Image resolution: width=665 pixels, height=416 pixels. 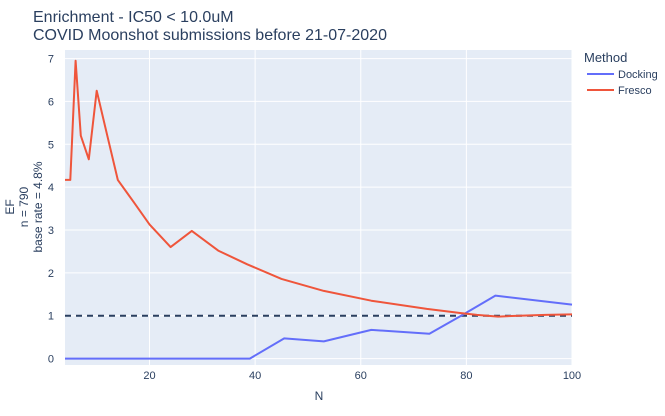 I want to click on y-tick-4: 4, so click(x=51, y=188).